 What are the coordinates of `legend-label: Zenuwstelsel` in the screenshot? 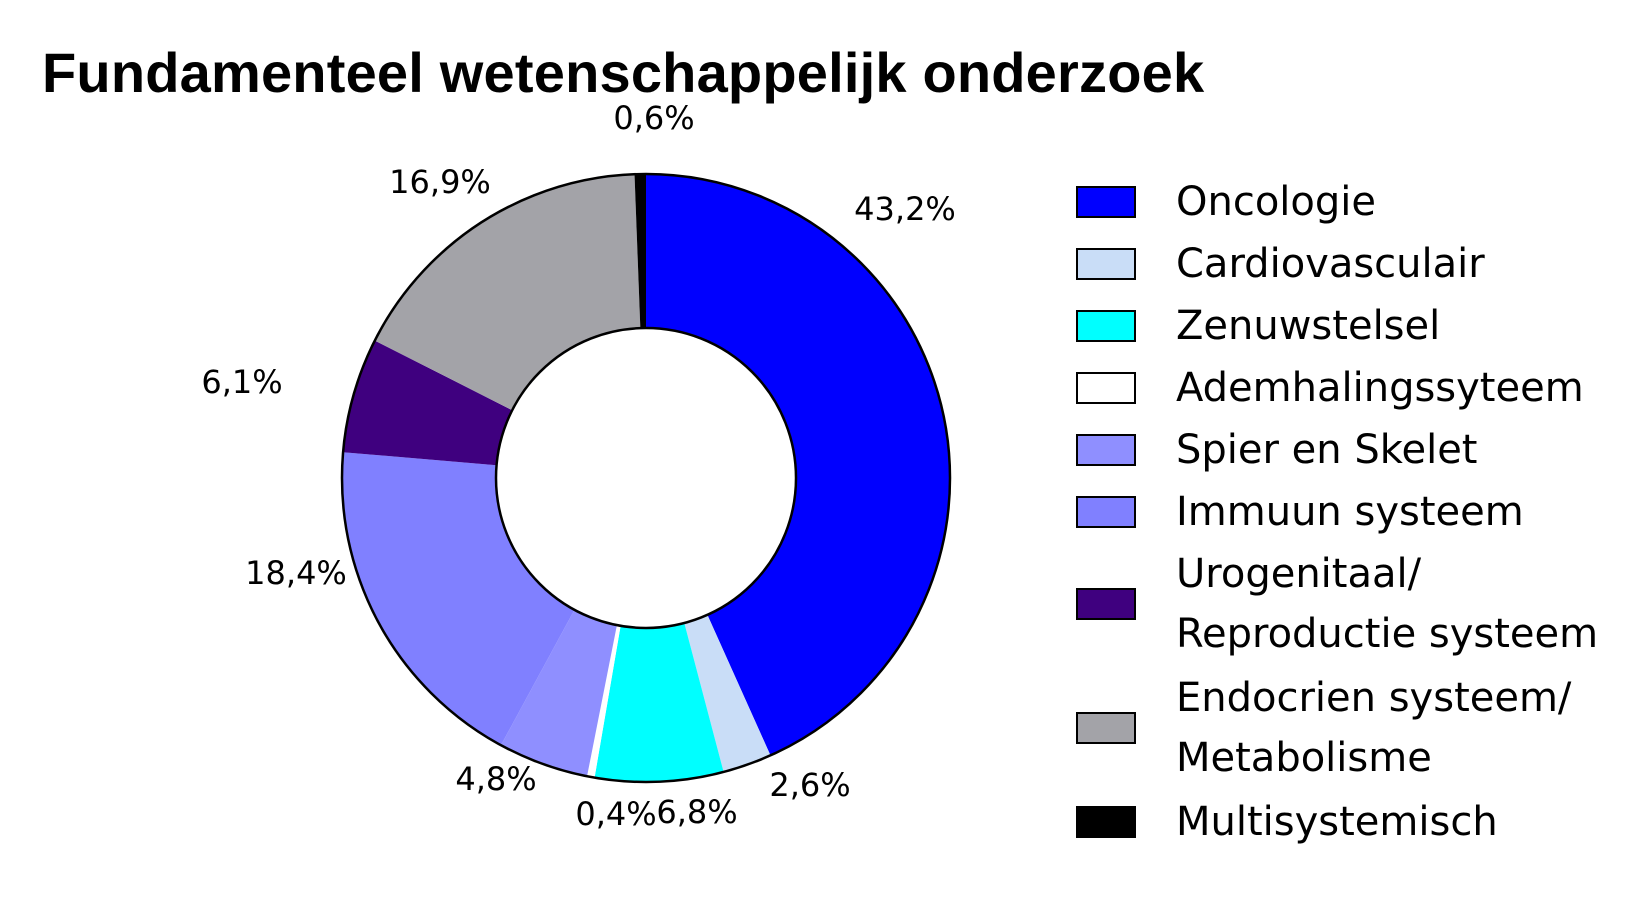 It's located at (1308, 326).